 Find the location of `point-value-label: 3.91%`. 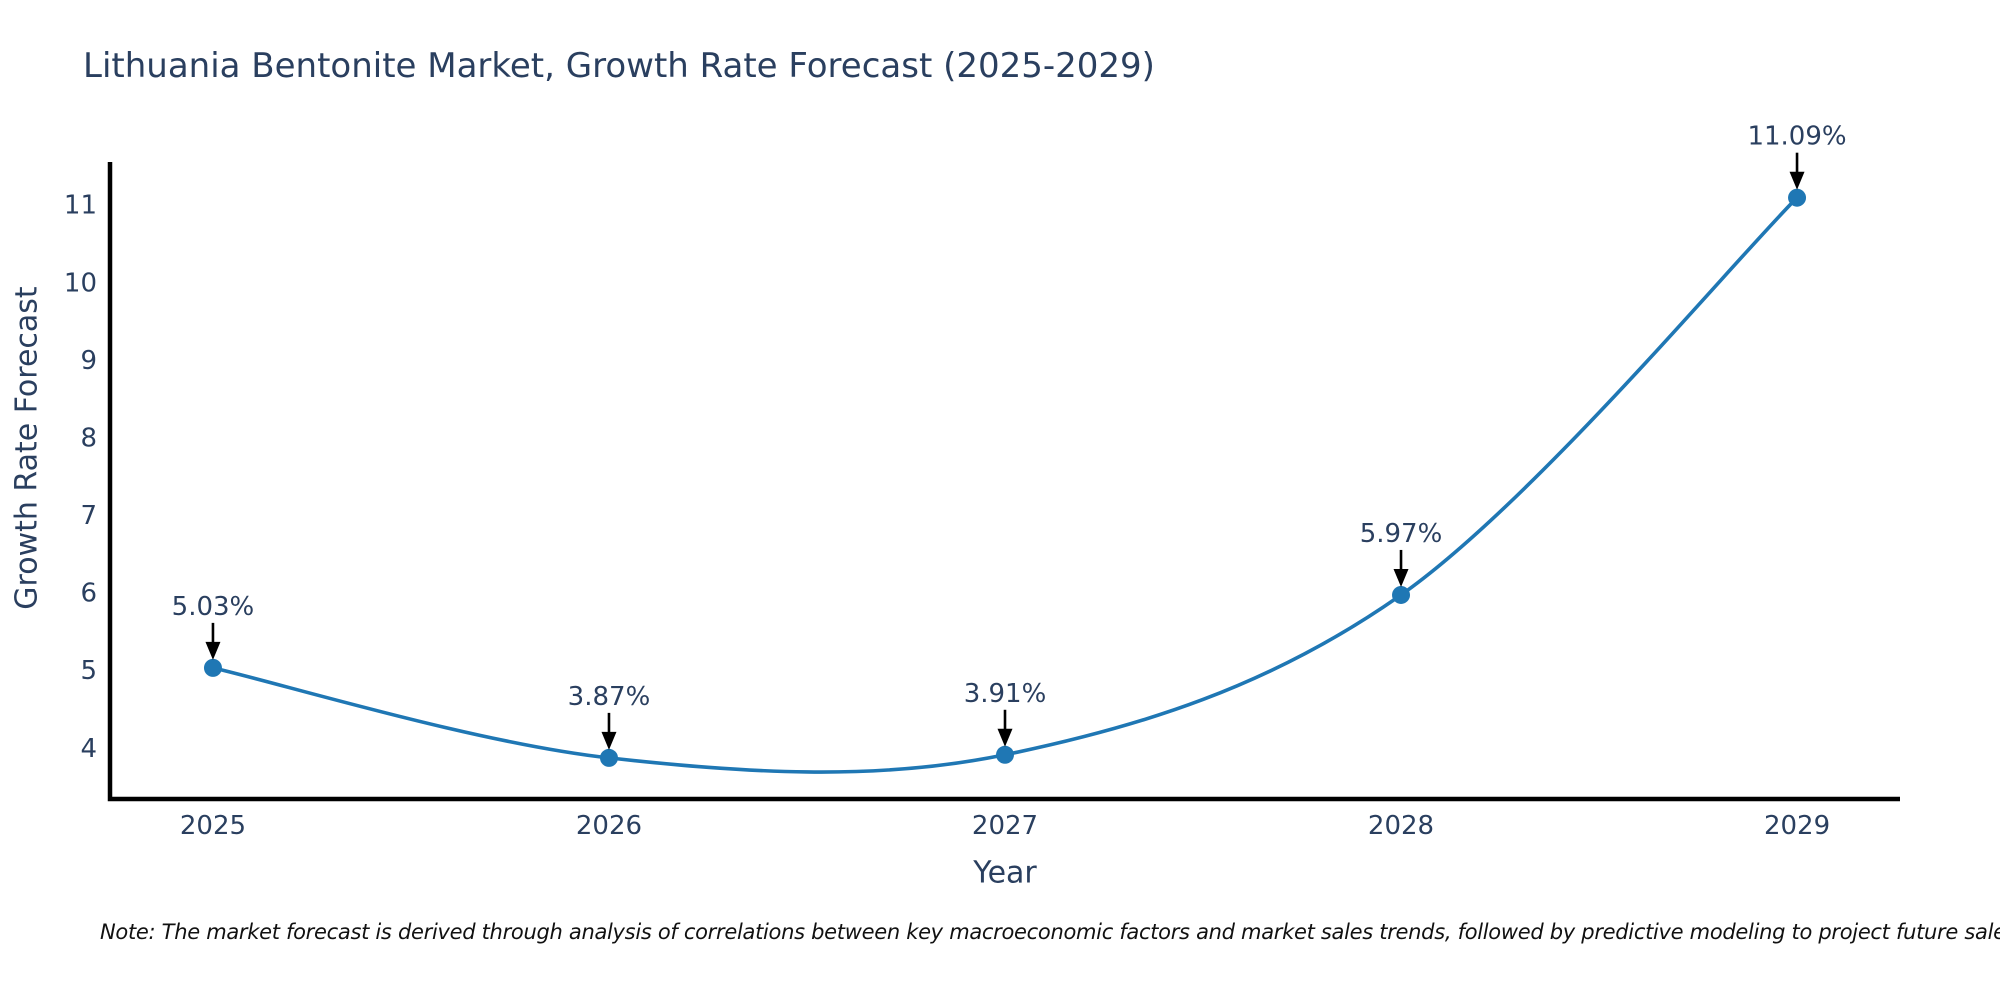

point-value-label: 3.91% is located at coordinates (1005, 694).